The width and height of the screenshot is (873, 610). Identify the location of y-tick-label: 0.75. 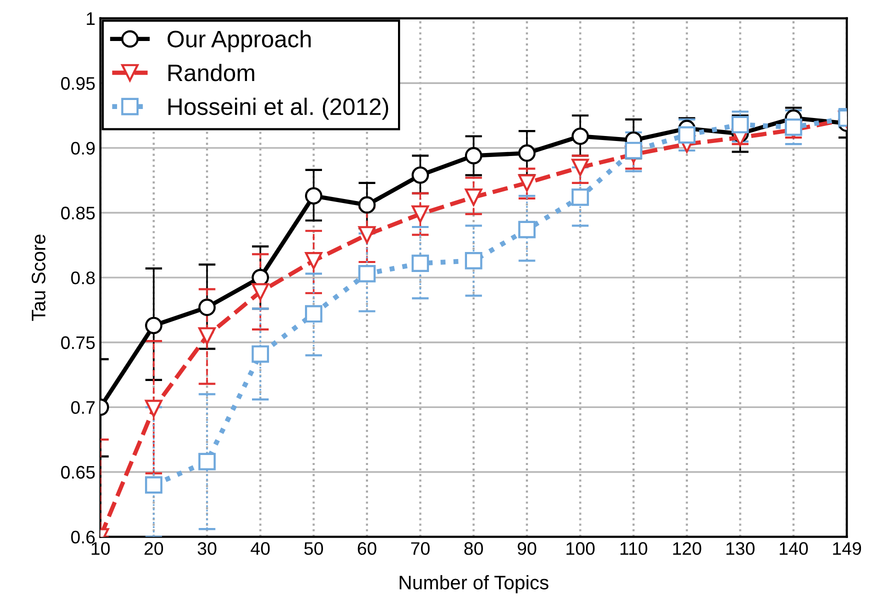
(78, 343).